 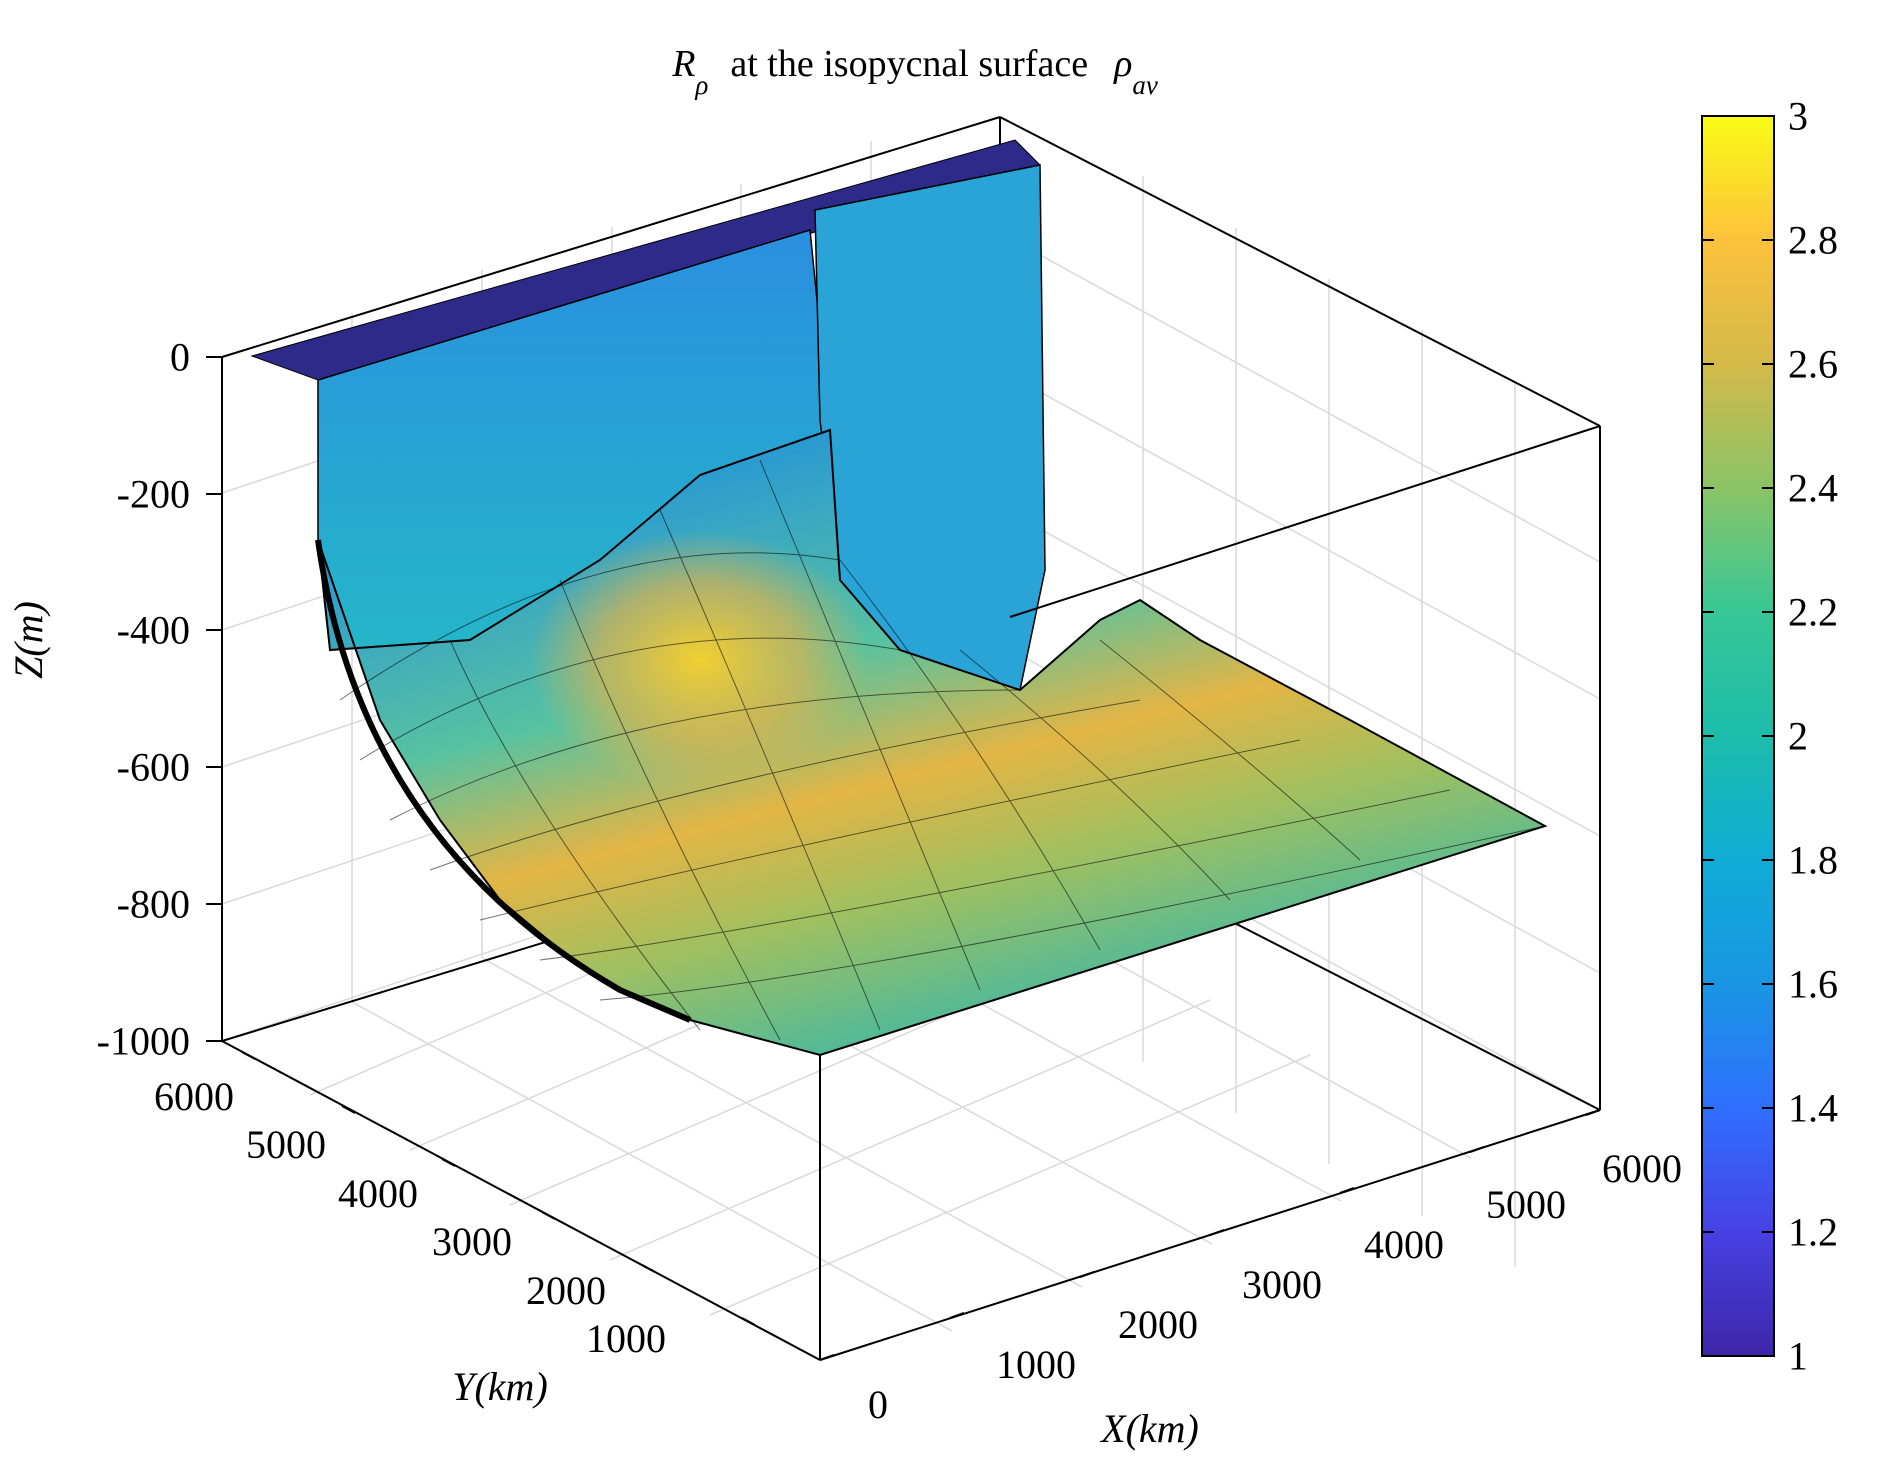 What do you see at coordinates (1813, 860) in the screenshot?
I see `colorbar-tick-label: 1.8` at bounding box center [1813, 860].